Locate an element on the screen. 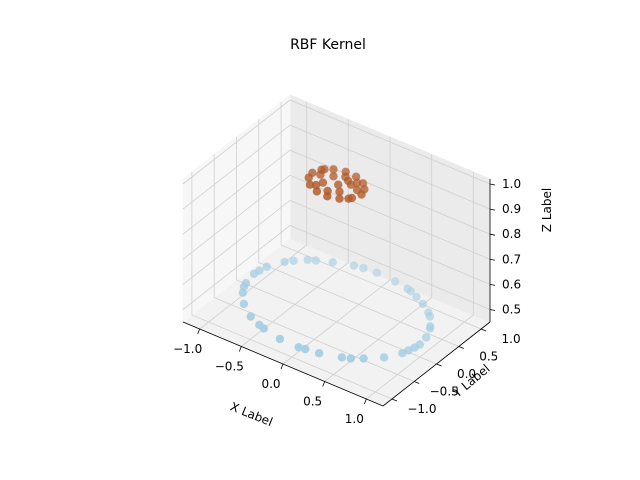 The image size is (640, 480). x-tick-label: 0.5 is located at coordinates (312, 402).